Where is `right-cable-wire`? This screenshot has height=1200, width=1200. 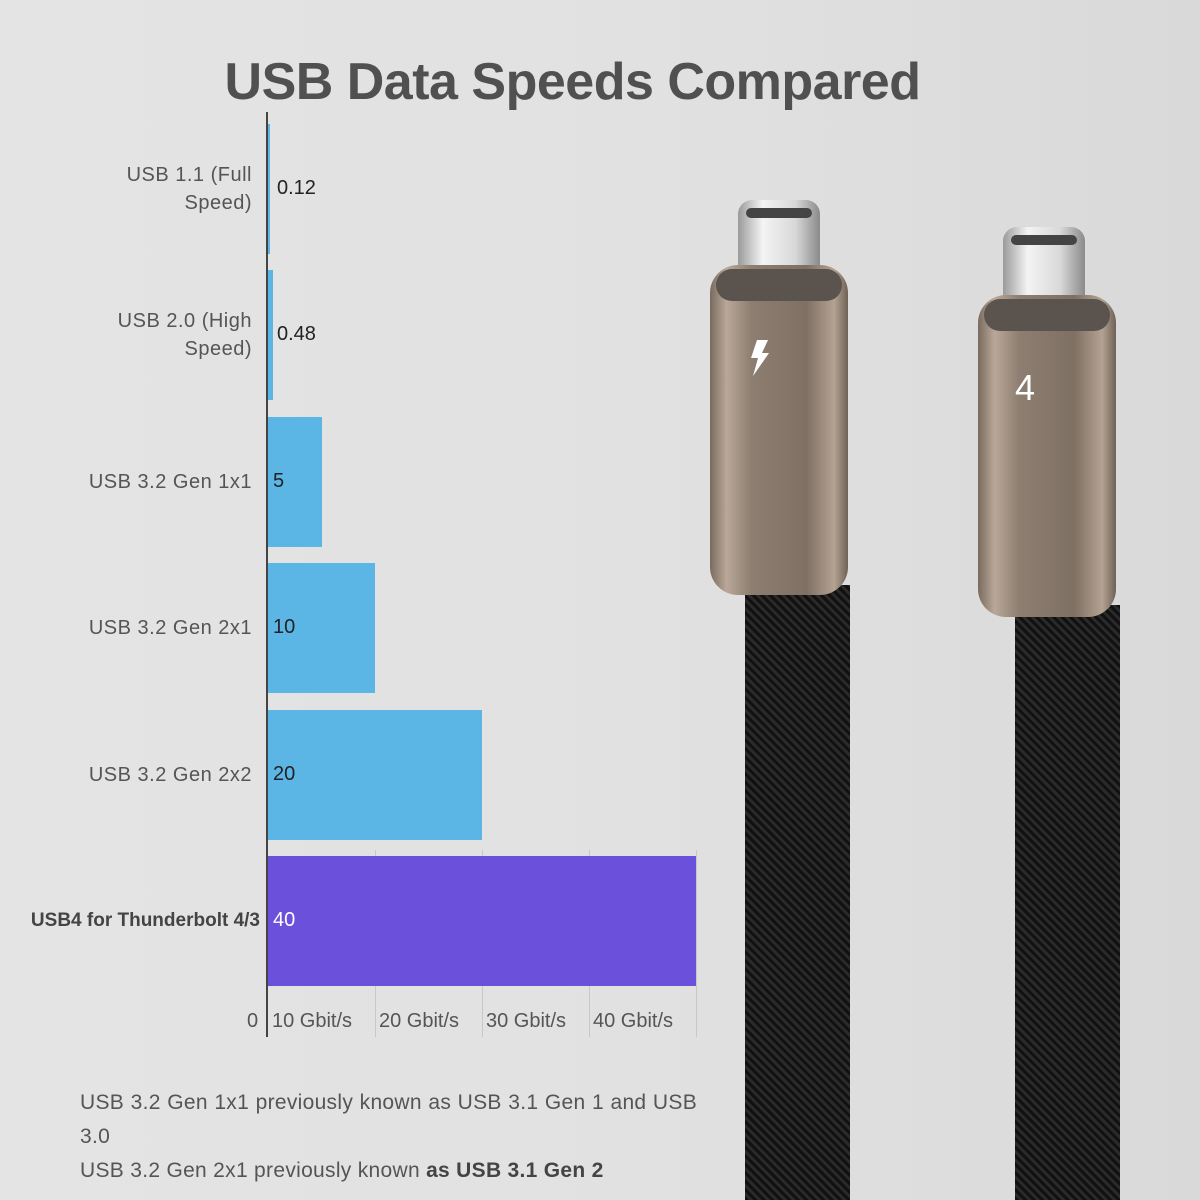
right-cable-wire is located at coordinates (1067, 902).